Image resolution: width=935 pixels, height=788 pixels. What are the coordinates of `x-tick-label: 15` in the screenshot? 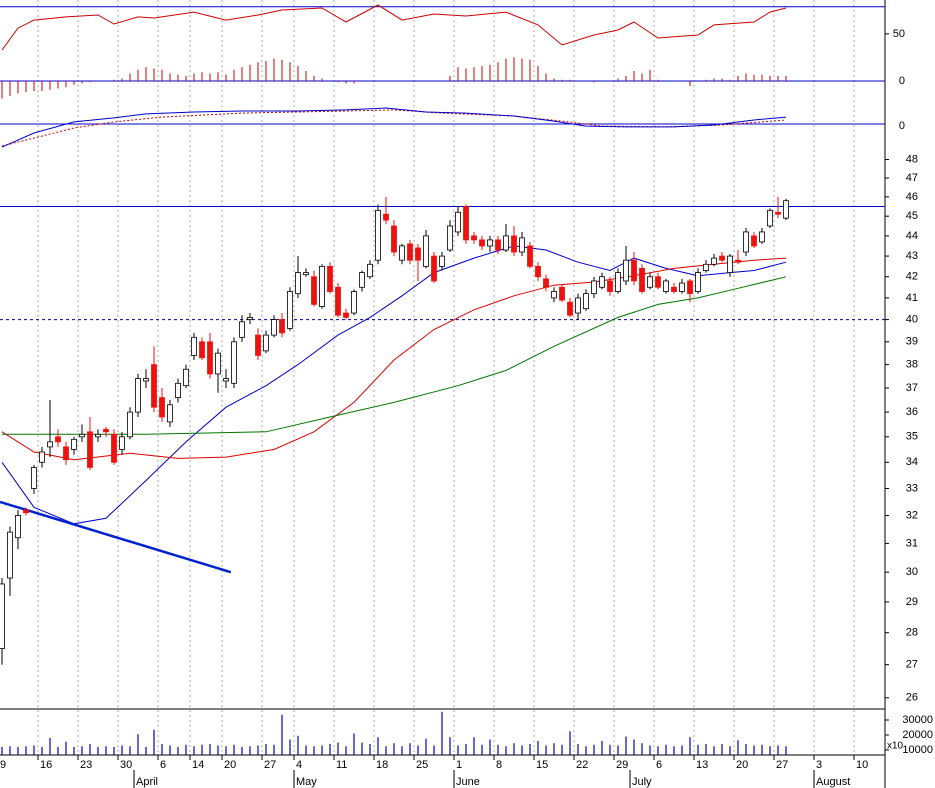 It's located at (542, 765).